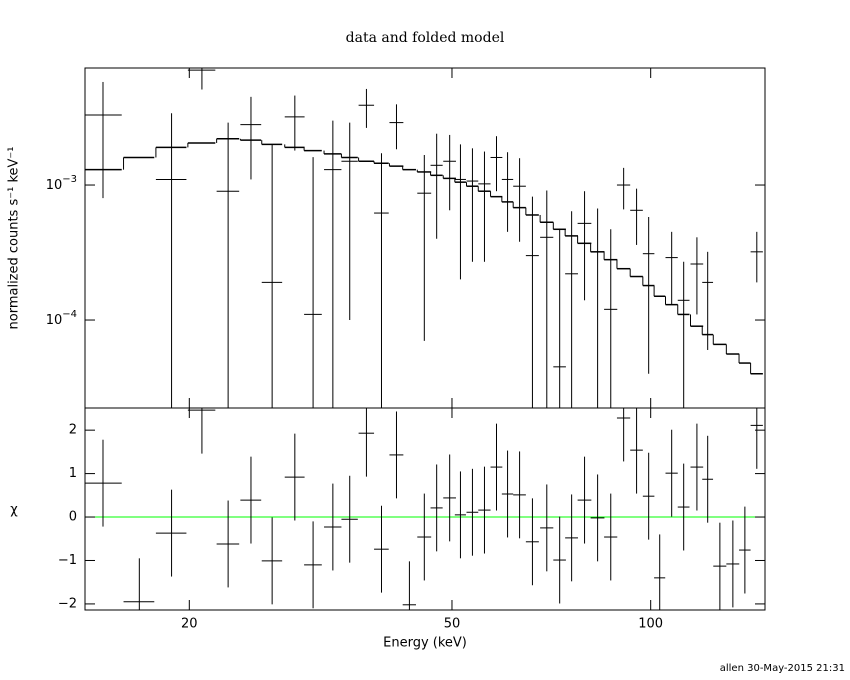  Describe the element at coordinates (67, 603) in the screenshot. I see `y-tick-label: −2` at that location.